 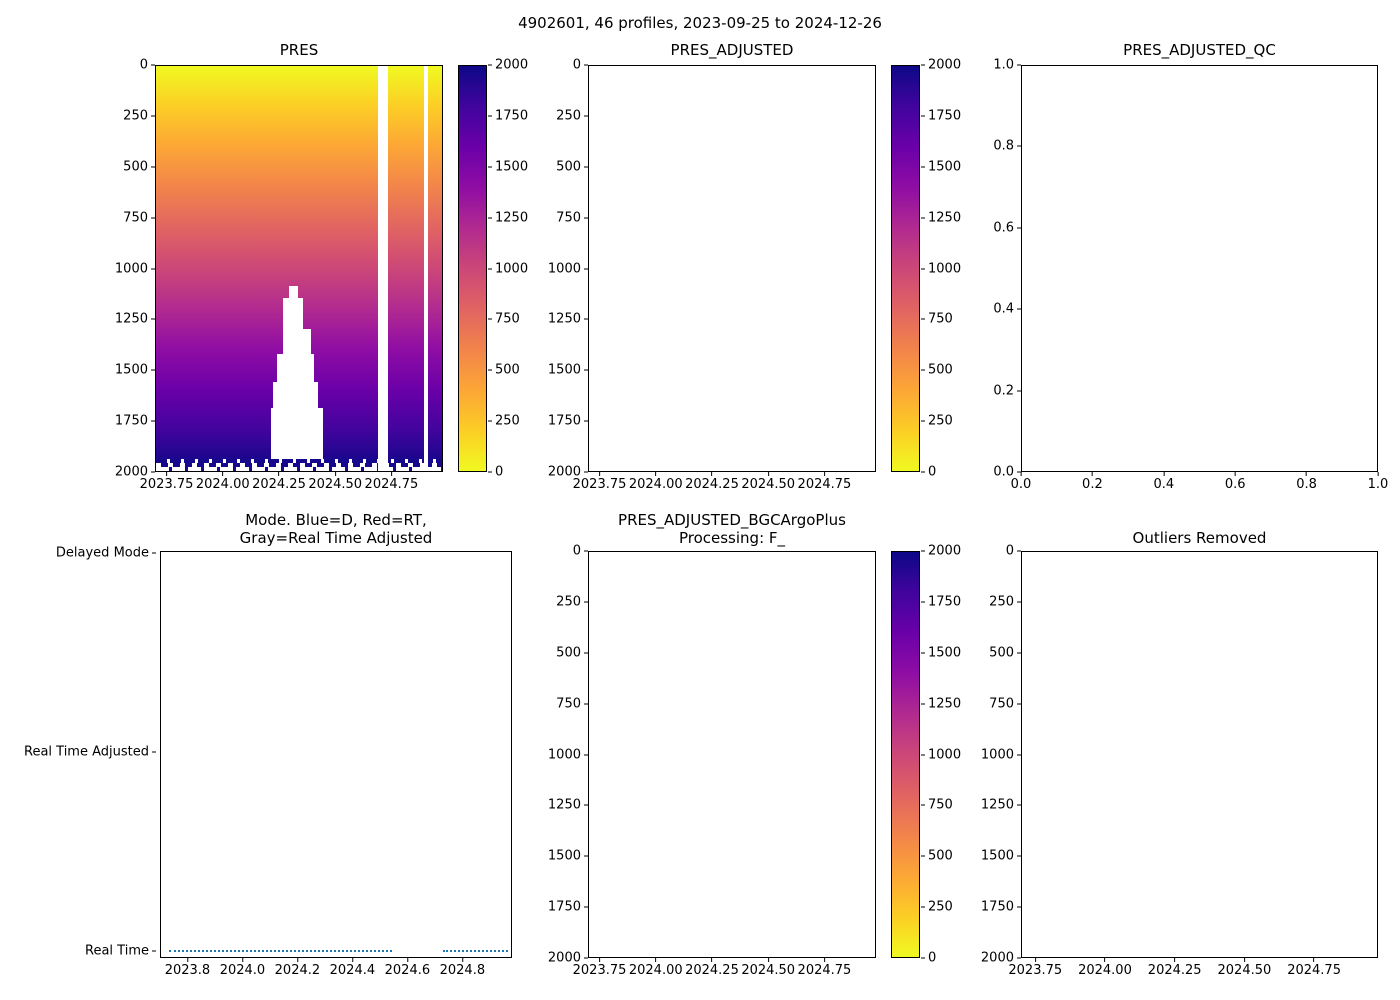 I want to click on pres-y-axis-ticks: 0 250 500 750 1000 1250 1500 1750 2000, so click(x=120, y=269).